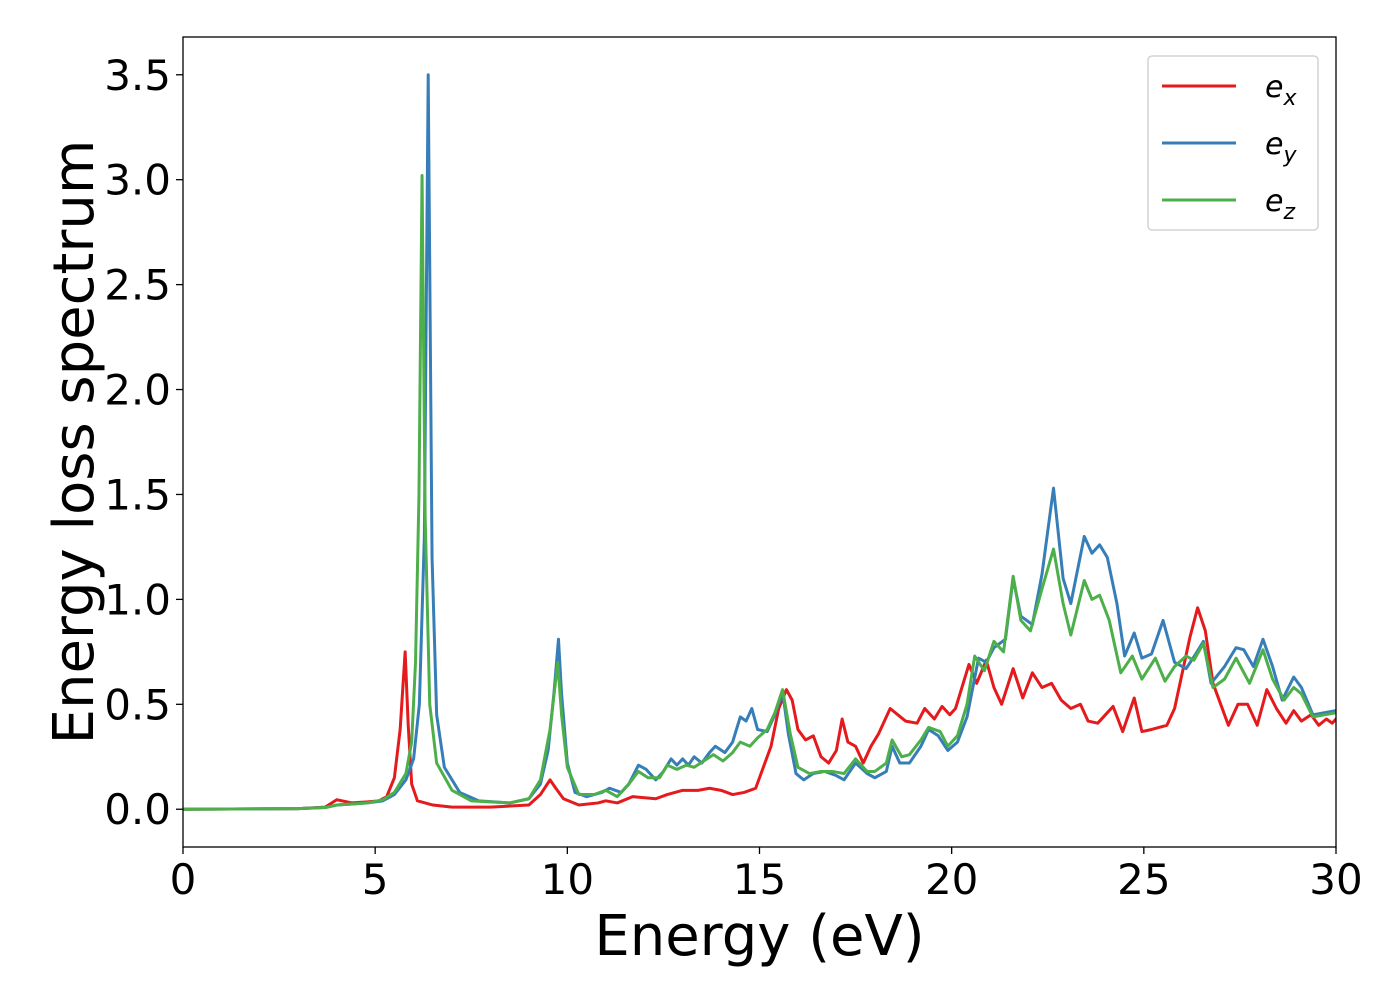  I want to click on y-tick-label: 2.0, so click(137, 390).